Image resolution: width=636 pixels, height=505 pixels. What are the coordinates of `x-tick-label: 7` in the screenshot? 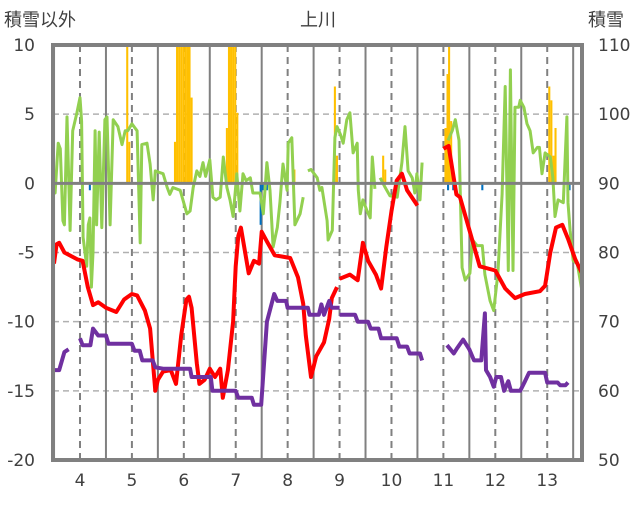 It's located at (235, 481).